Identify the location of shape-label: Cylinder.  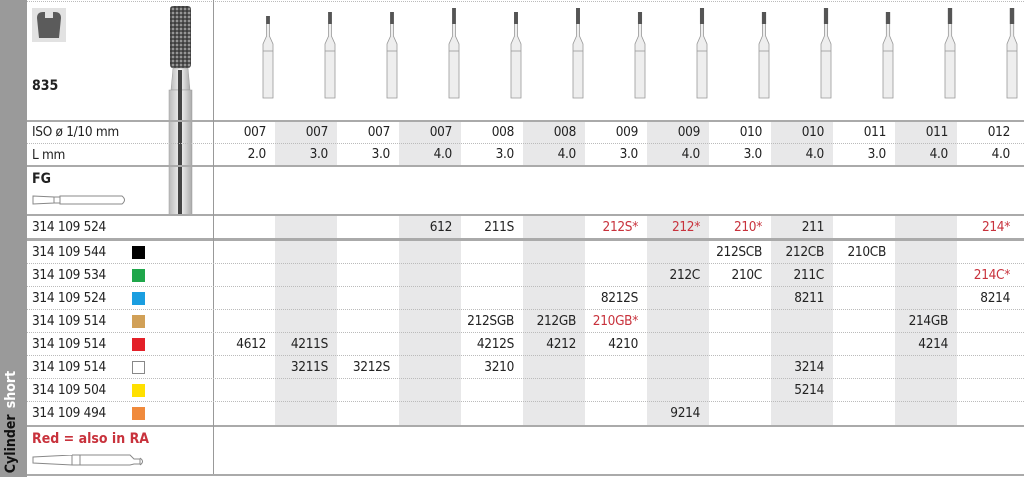
(11, 443).